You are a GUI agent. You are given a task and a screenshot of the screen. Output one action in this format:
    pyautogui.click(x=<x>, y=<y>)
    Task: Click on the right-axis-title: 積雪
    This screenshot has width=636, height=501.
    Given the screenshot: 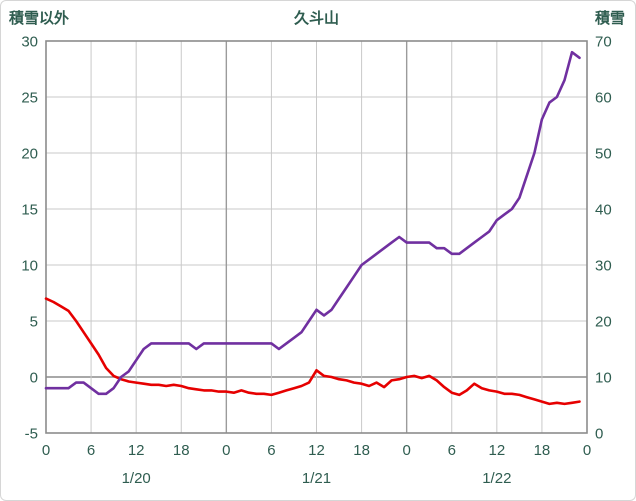 What is the action you would take?
    pyautogui.click(x=609, y=18)
    